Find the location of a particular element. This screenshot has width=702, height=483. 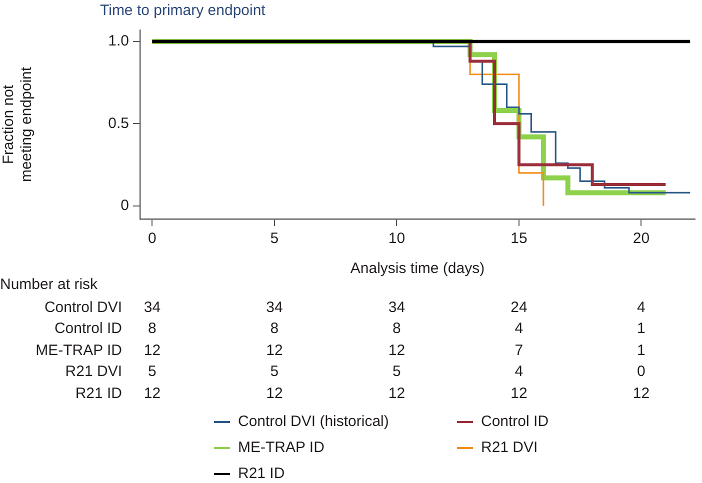

legend-label: ME-TRAP ID is located at coordinates (281, 448).